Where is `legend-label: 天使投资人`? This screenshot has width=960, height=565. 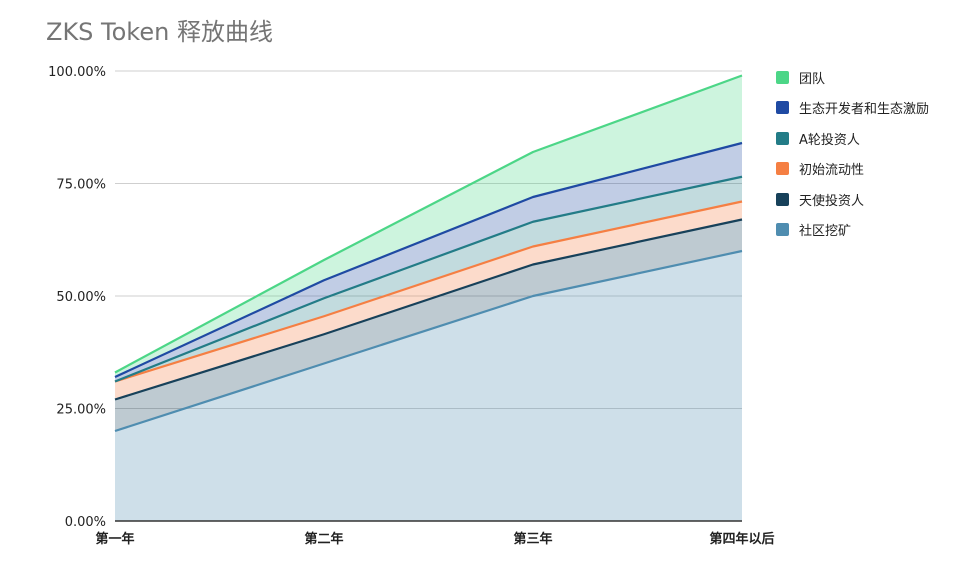 legend-label: 天使投资人 is located at coordinates (832, 201).